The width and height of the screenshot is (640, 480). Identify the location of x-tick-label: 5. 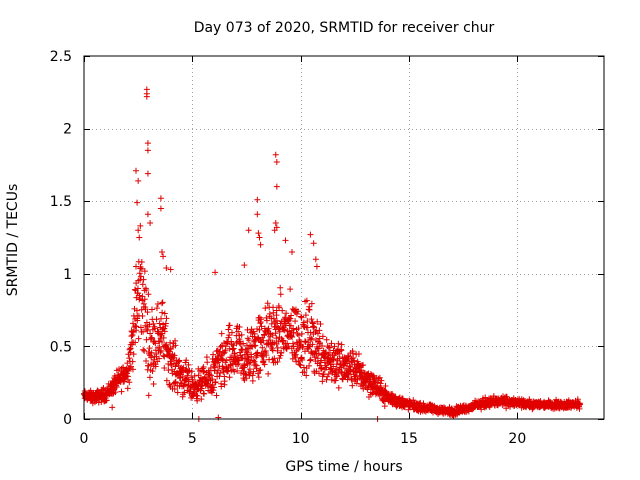
(192, 439).